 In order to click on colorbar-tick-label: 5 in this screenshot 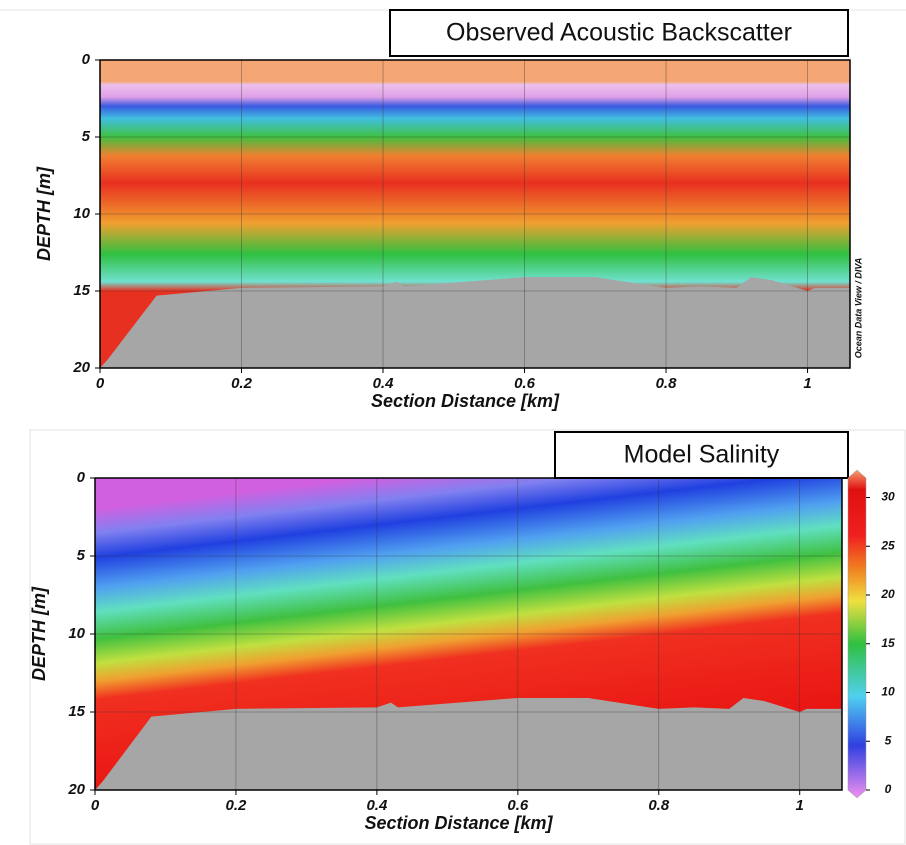, I will do `click(888, 740)`.